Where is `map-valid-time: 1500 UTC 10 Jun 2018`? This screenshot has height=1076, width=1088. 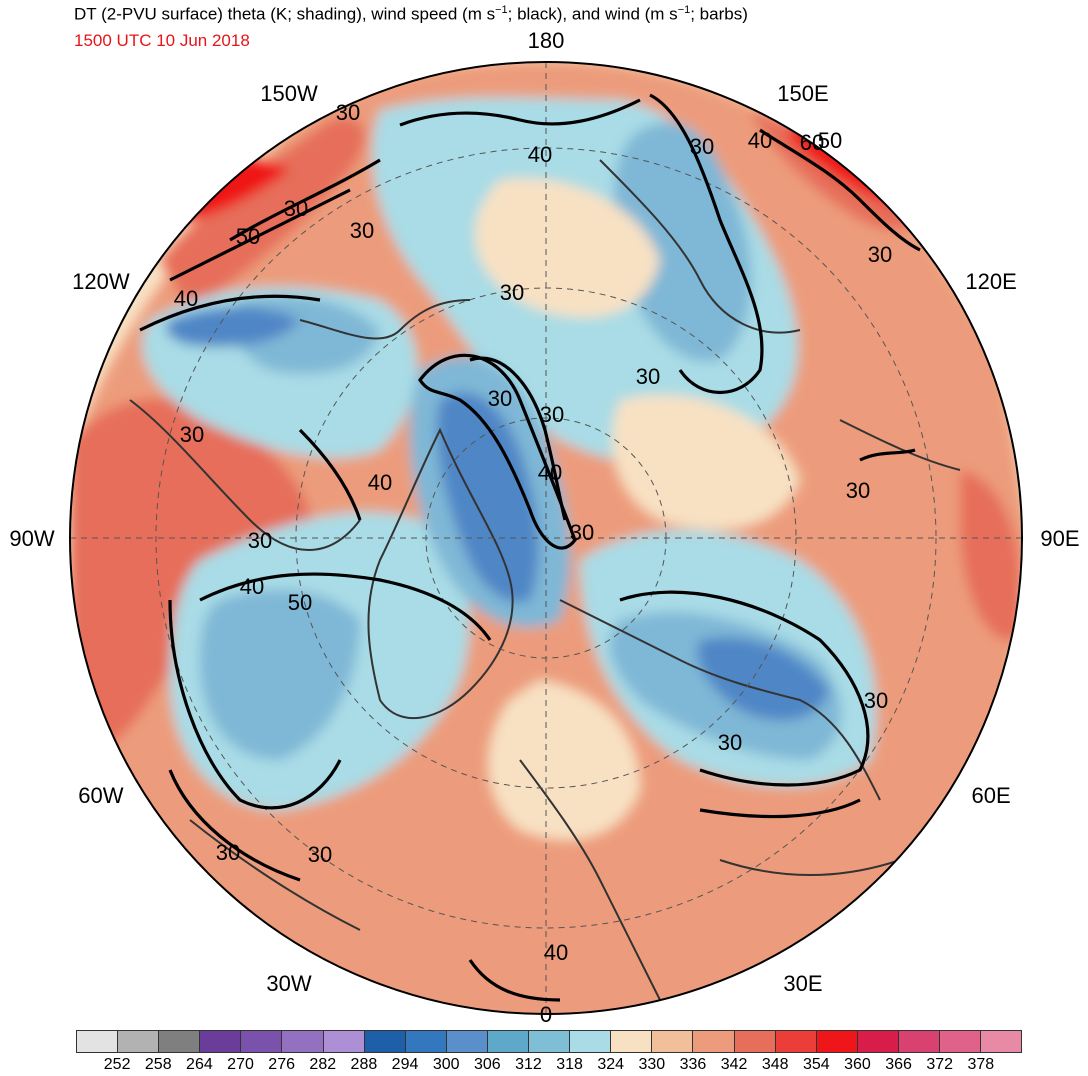 map-valid-time: 1500 UTC 10 Jun 2018 is located at coordinates (162, 40).